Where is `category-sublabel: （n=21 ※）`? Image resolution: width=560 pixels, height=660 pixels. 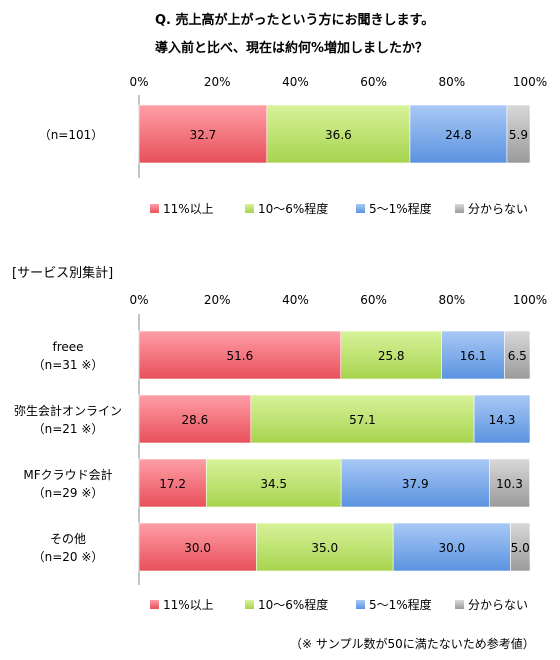
category-sublabel: （n=21 ※） is located at coordinates (68, 429).